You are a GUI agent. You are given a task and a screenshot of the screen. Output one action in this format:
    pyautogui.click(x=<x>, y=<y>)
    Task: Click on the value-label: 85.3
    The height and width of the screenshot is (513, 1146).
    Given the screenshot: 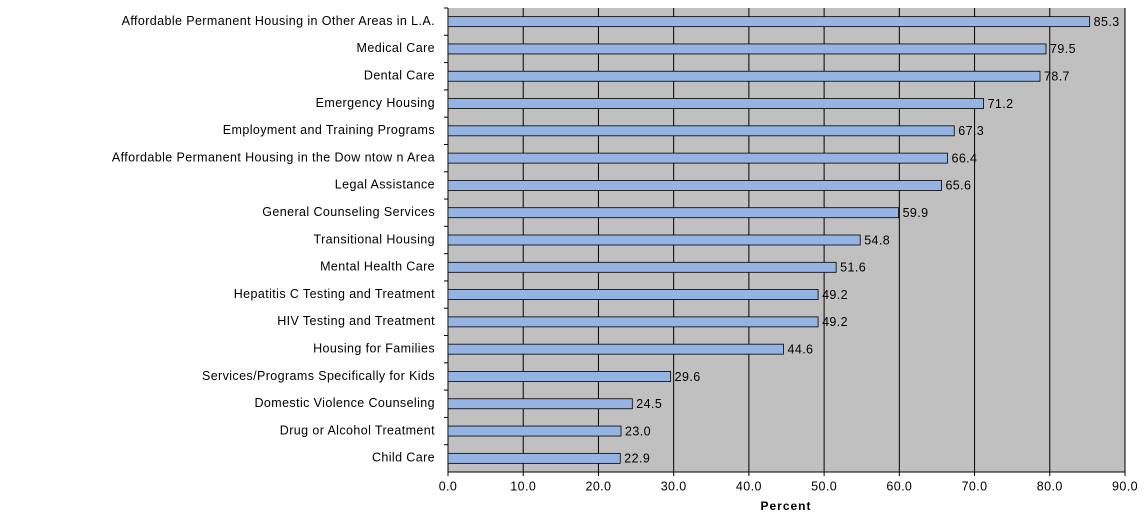 What is the action you would take?
    pyautogui.click(x=1107, y=22)
    